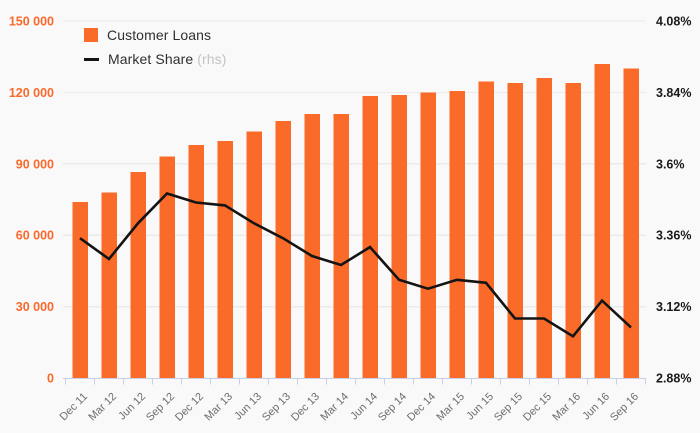  Describe the element at coordinates (334, 407) in the screenshot. I see `x-axis-tick-label: Mar 14` at that location.